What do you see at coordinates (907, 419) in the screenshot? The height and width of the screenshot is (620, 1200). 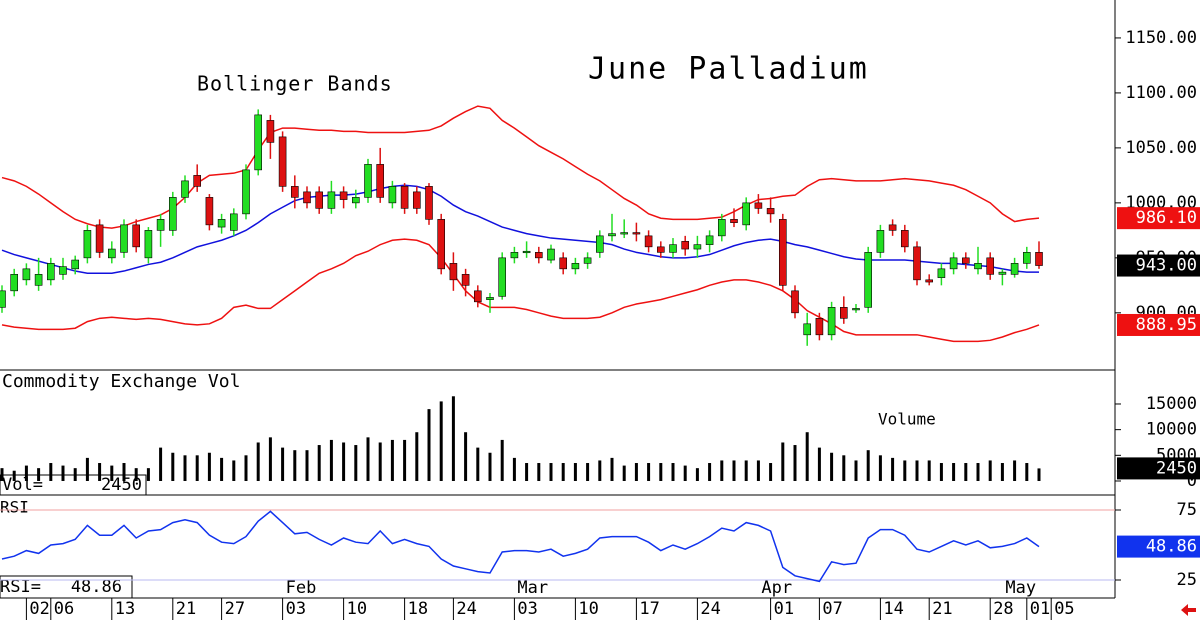 I see `annotation: Volume` at bounding box center [907, 419].